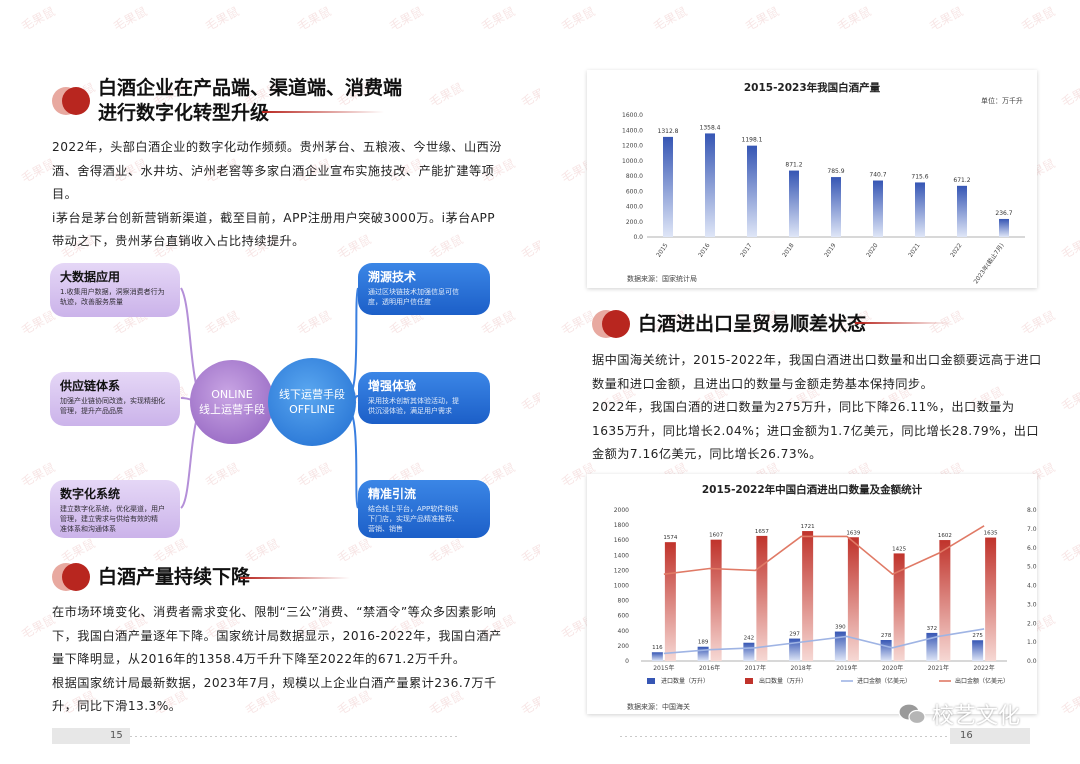 This screenshot has height=764, width=1080. Describe the element at coordinates (638, 237) in the screenshot. I see `y-tick-label: 0.0` at that location.